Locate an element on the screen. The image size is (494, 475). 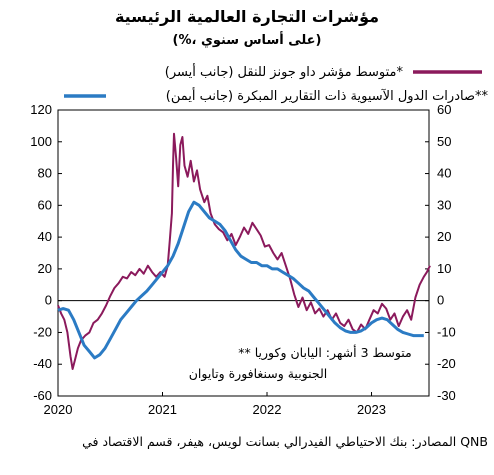
left-tick-label: -40 is located at coordinates (42, 363).